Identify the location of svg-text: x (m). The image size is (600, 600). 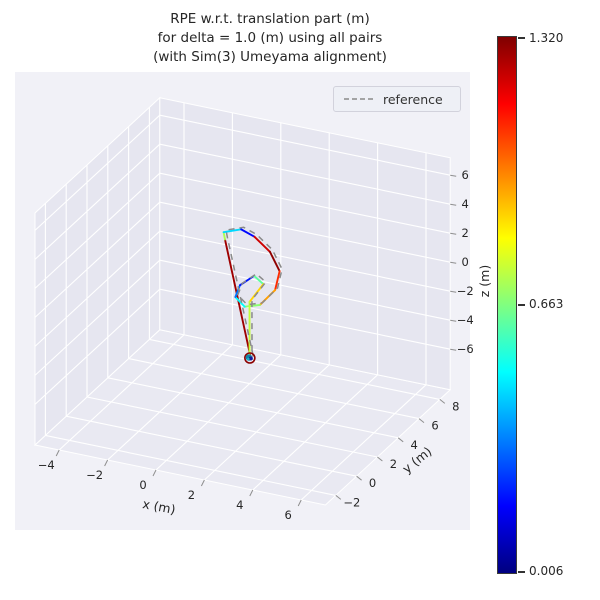
(159, 506).